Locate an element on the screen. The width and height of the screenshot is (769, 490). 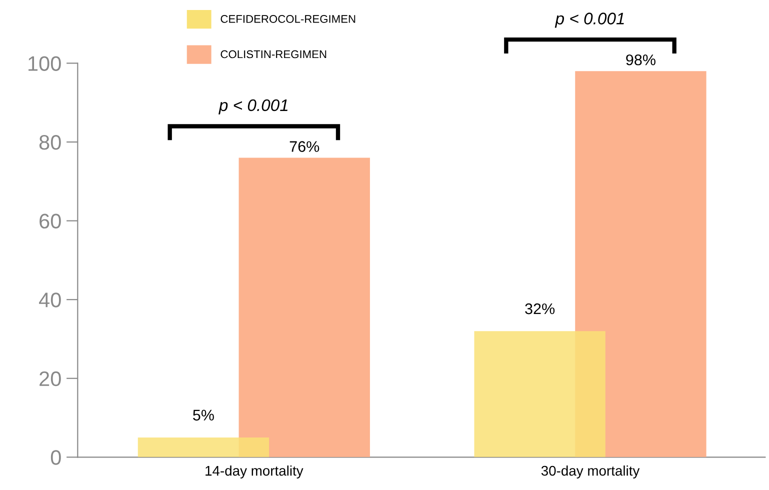
x-tick-label: 30-day mortality is located at coordinates (590, 472).